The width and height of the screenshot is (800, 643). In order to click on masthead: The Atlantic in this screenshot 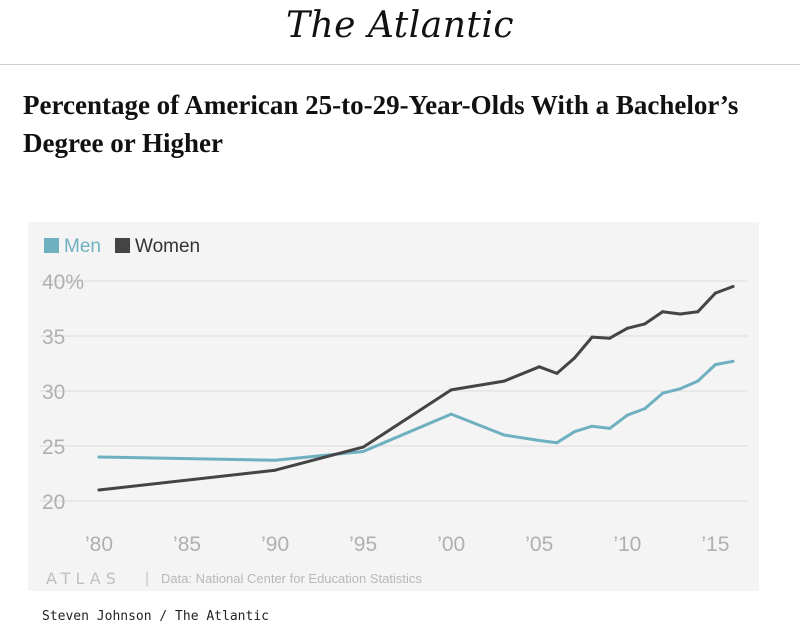, I will do `click(400, 32)`.